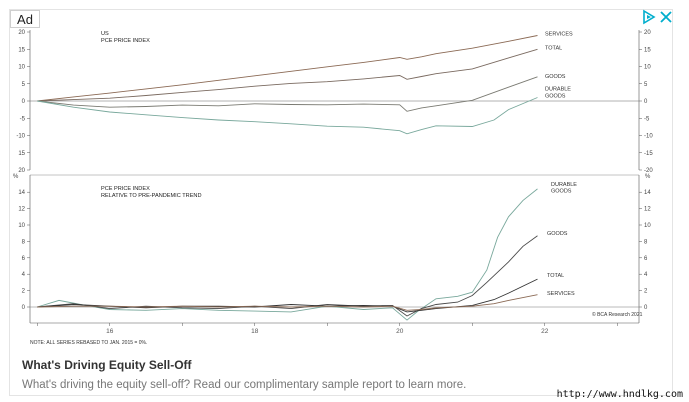 The height and width of the screenshot is (402, 689). Describe the element at coordinates (21, 68) in the screenshot. I see `panel1-ytick-label-left: 10` at that location.